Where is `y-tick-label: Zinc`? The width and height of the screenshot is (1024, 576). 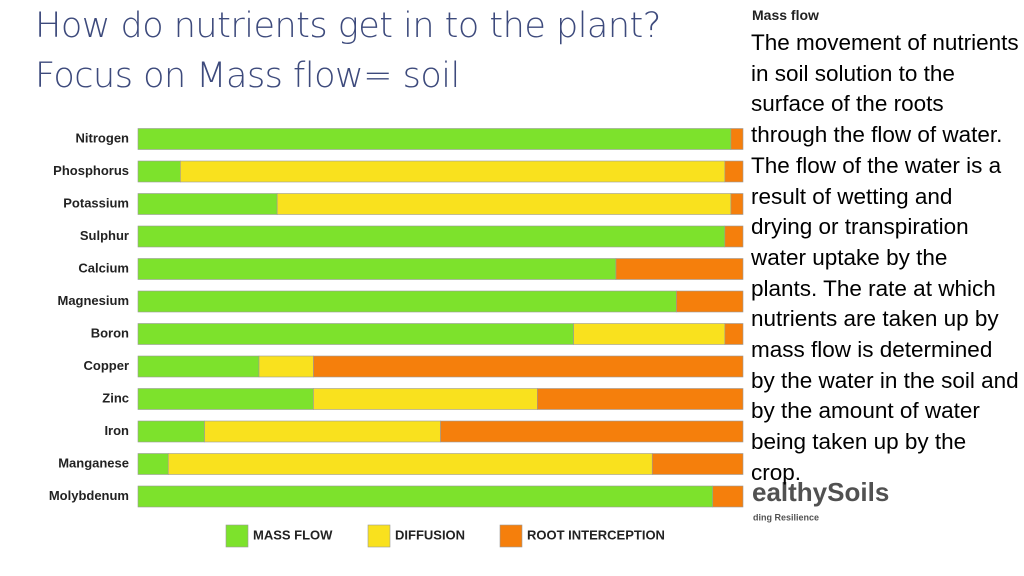
y-tick-label: Zinc is located at coordinates (115, 397).